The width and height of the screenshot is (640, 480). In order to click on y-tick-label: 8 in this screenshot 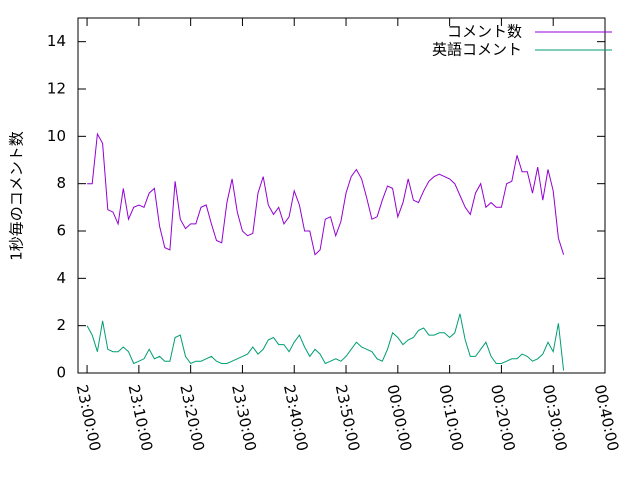, I will do `click(61, 183)`.